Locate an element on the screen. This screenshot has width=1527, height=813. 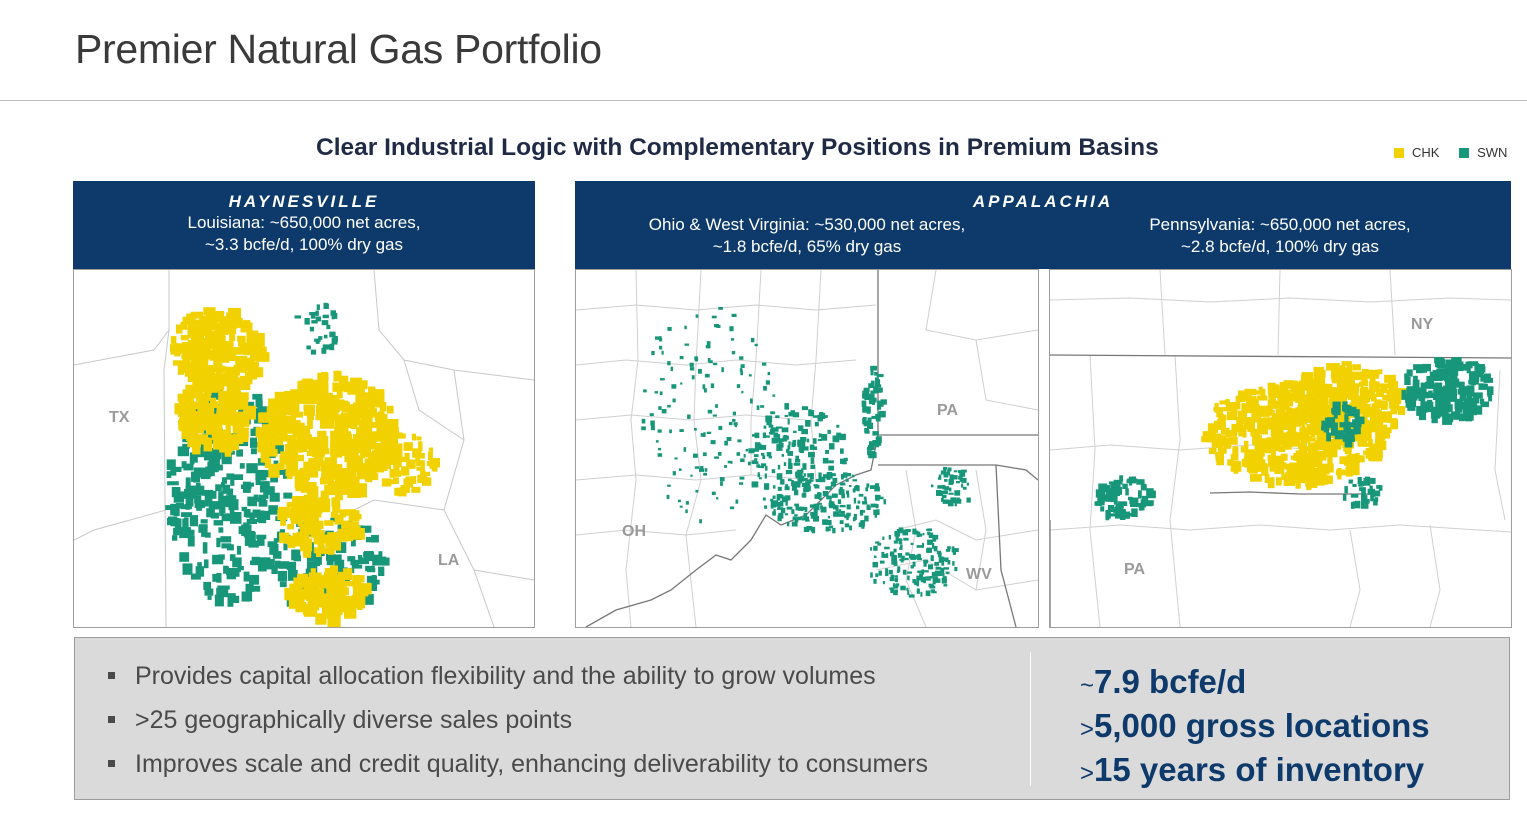
bullet-item: >25 geographically diverse sales points is located at coordinates (518, 724).